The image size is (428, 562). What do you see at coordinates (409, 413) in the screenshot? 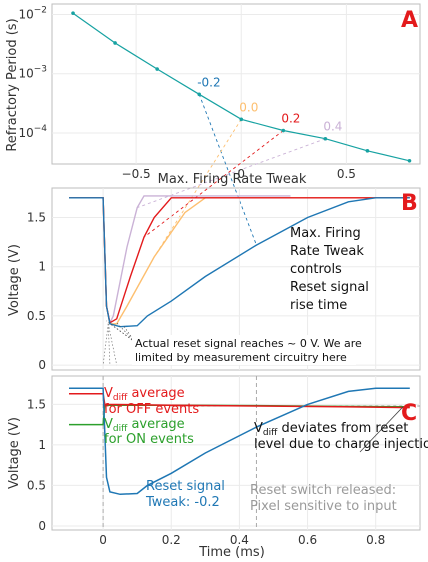
I see `panel-c-letter: C` at bounding box center [409, 413].